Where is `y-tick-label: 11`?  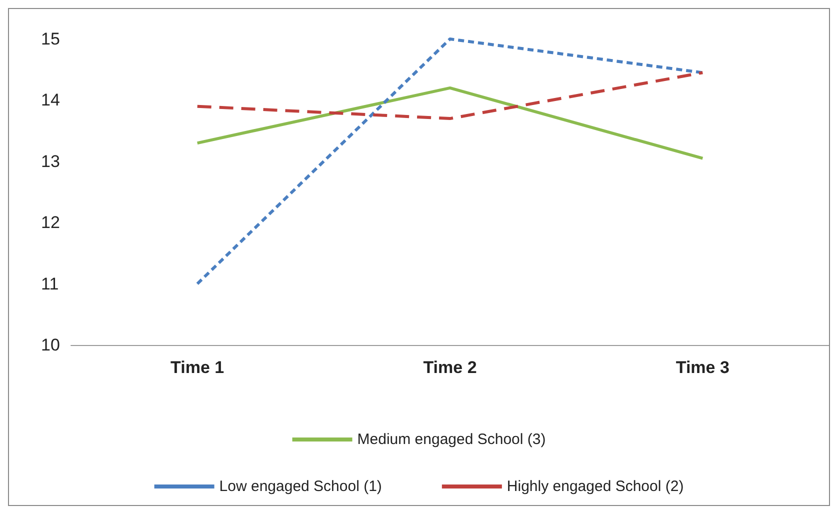 y-tick-label: 11 is located at coordinates (50, 284).